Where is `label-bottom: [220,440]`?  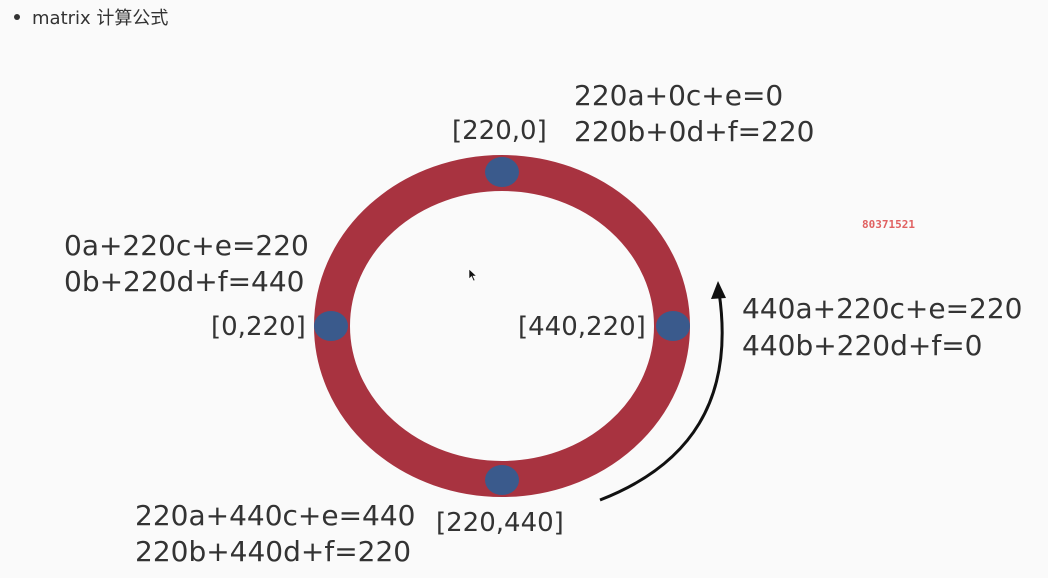
label-bottom: [220,440] is located at coordinates (500, 523).